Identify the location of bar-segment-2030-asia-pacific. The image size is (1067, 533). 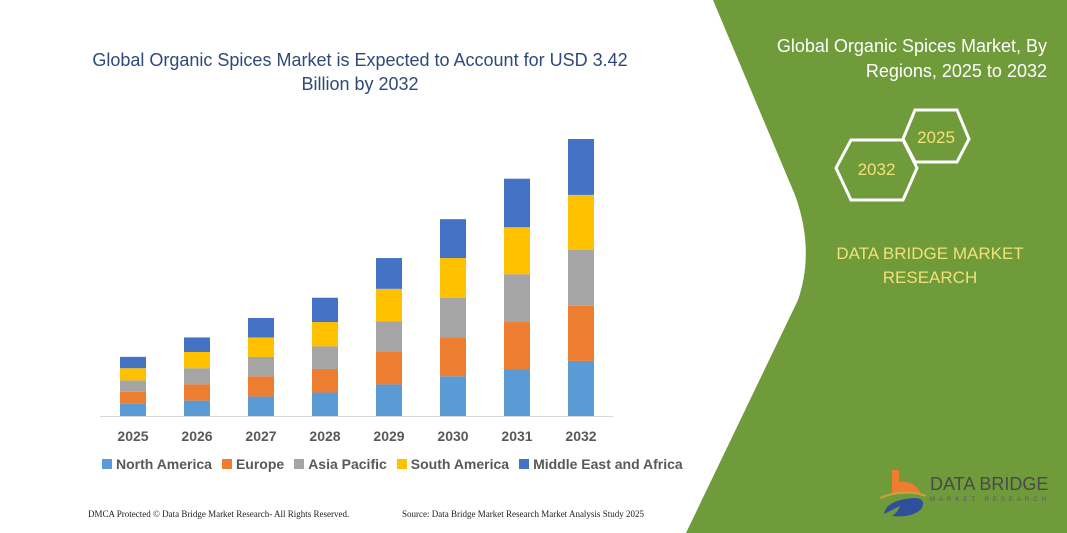
(453, 317).